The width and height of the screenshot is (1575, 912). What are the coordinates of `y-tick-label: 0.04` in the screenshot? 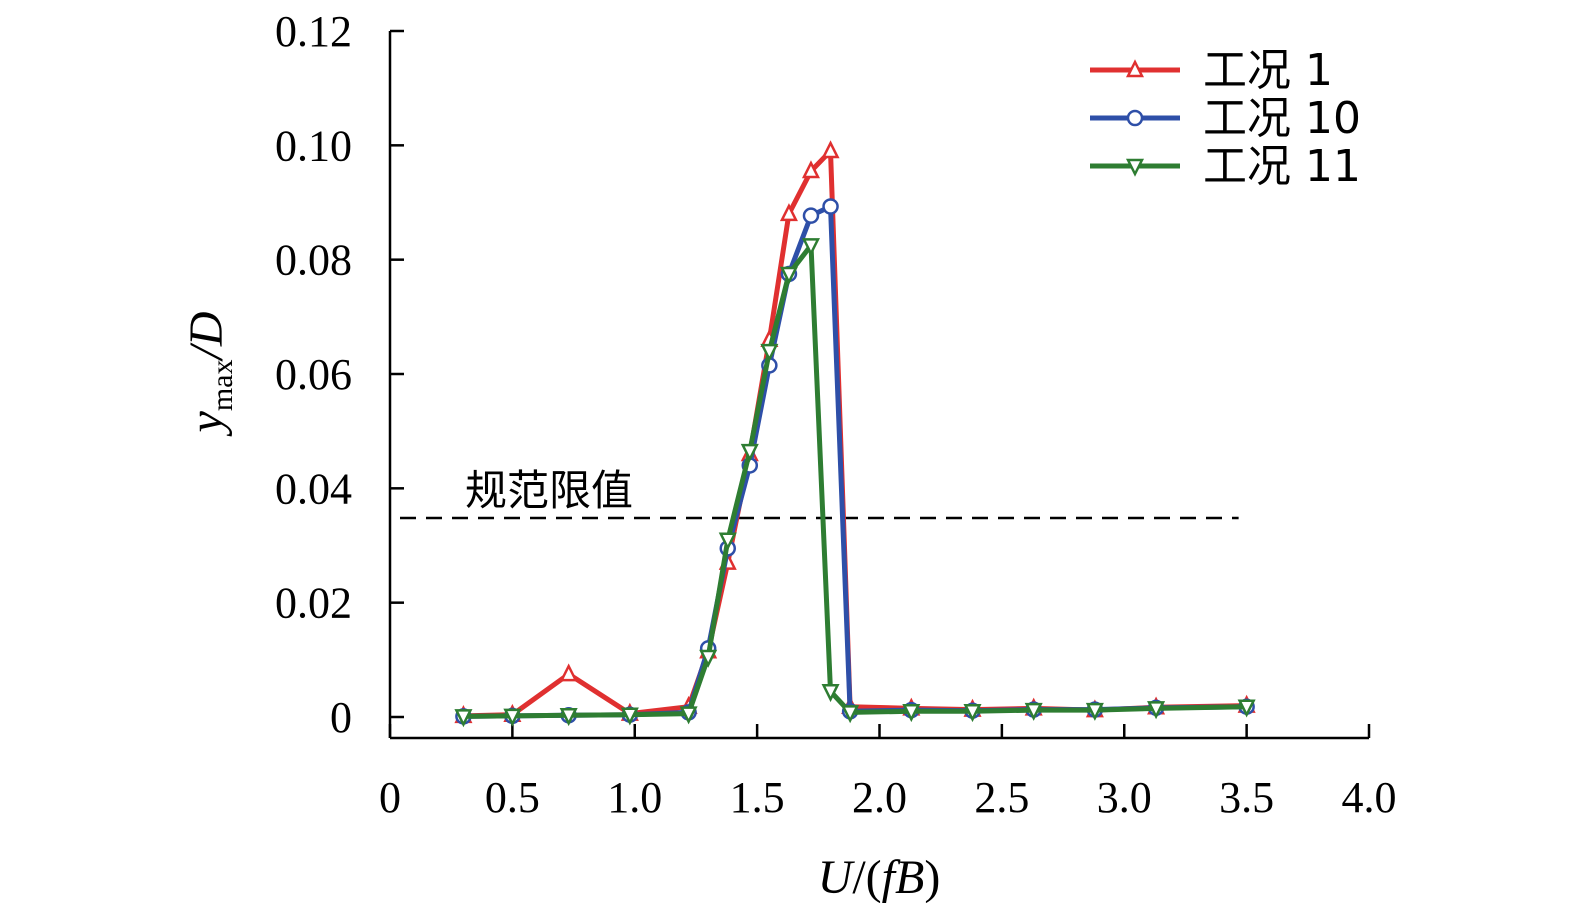 It's located at (313, 488).